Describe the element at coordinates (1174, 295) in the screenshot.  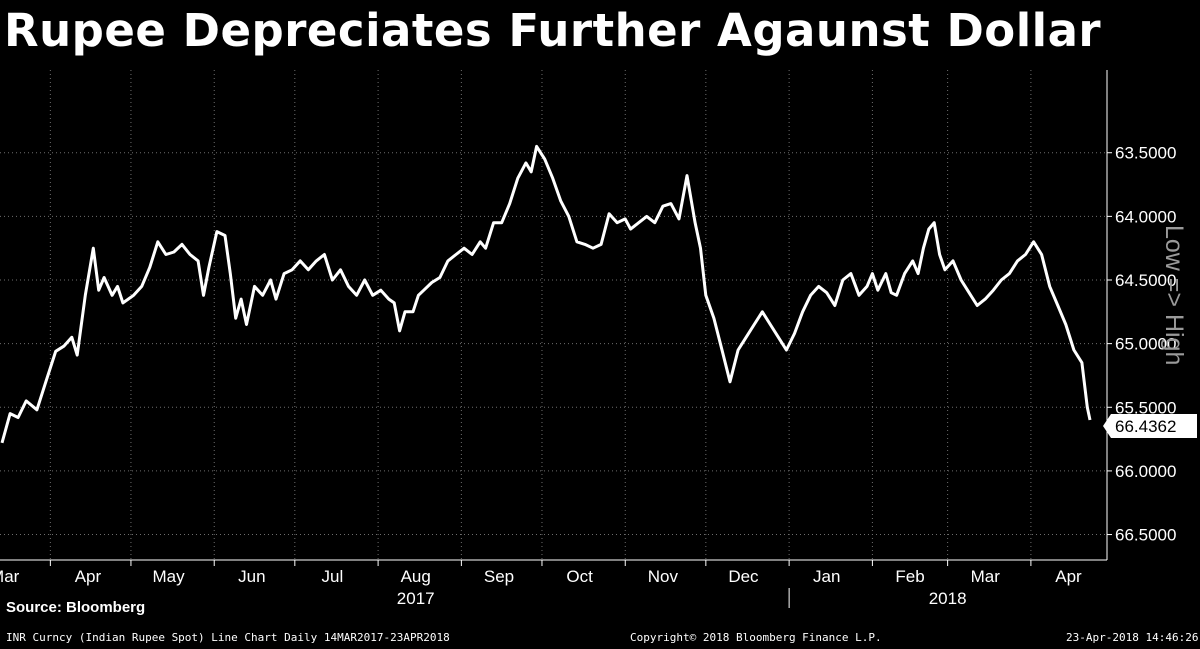
I see `y-axis-title: Low => High` at that location.